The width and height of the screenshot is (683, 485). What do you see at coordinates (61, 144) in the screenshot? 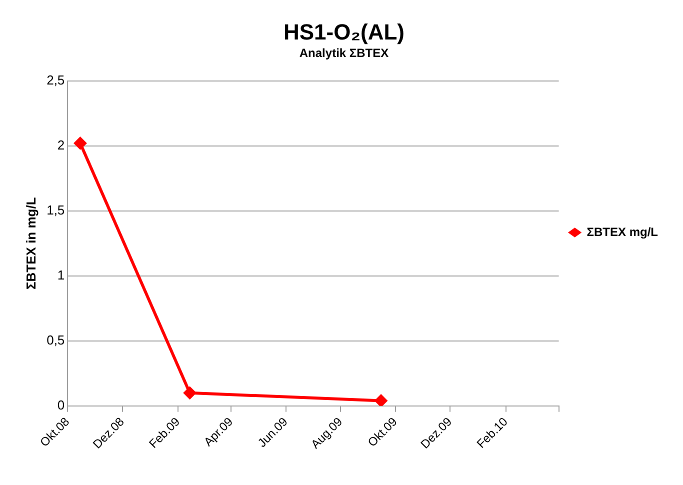
I see `y-tick-label: 2` at bounding box center [61, 144].